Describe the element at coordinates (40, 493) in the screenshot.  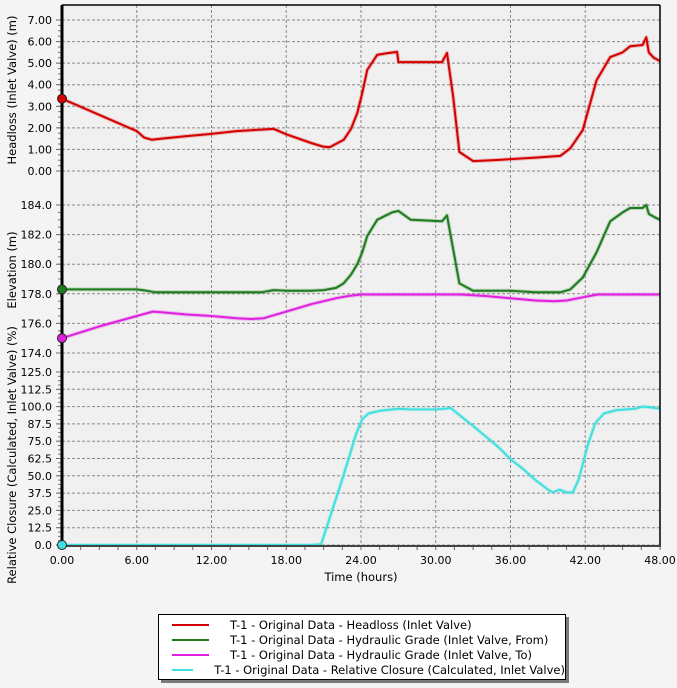
I see `y-tick-label: 37.5` at that location.